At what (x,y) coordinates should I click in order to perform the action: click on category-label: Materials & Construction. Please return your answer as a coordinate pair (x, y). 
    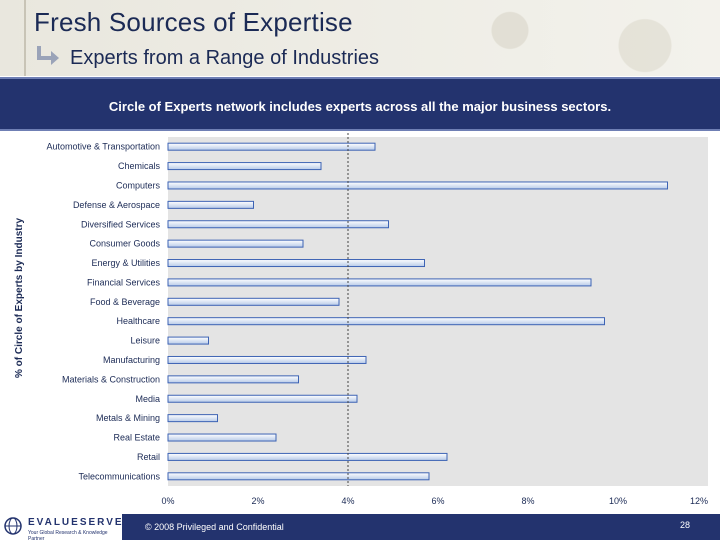
    Looking at the image, I should click on (111, 379).